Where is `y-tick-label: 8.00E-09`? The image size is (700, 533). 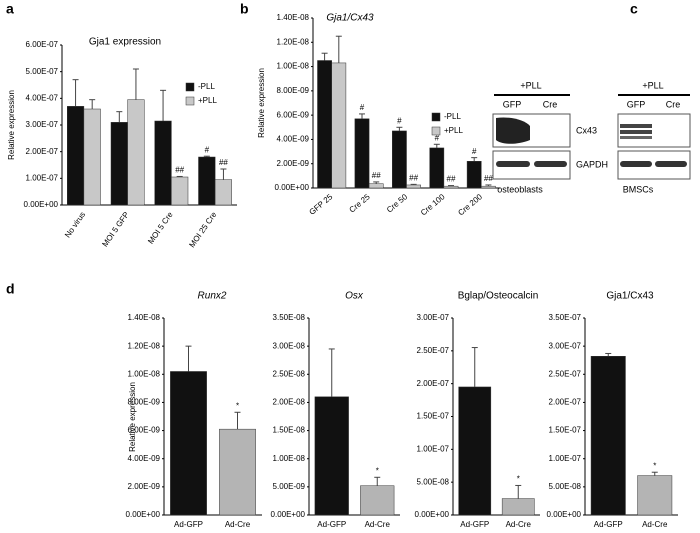 y-tick-label: 8.00E-09 is located at coordinates (144, 402).